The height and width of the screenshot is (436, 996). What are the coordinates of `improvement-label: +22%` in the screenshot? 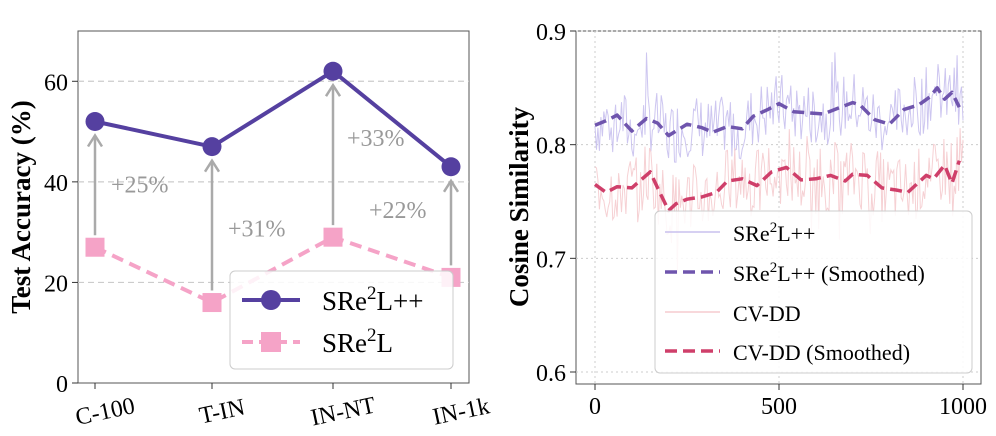 It's located at (398, 211).